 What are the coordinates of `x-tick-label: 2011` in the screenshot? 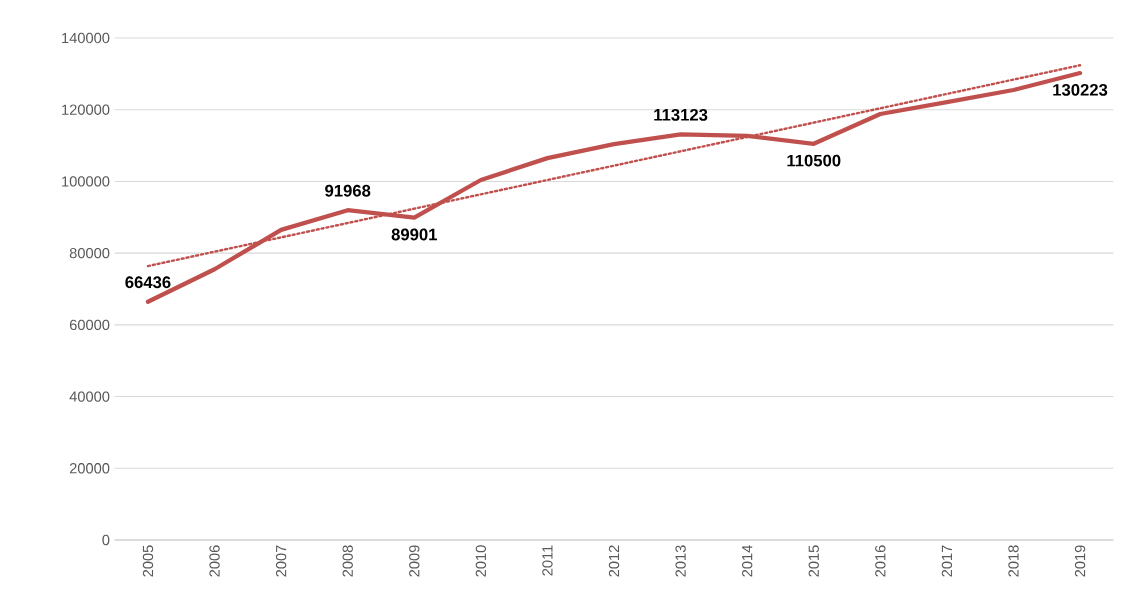 It's located at (547, 560).